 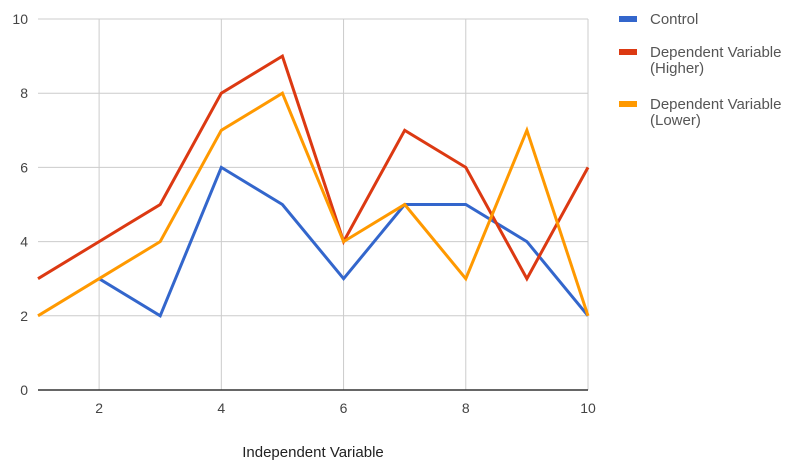 I want to click on x-tick-label: 8, so click(x=466, y=408).